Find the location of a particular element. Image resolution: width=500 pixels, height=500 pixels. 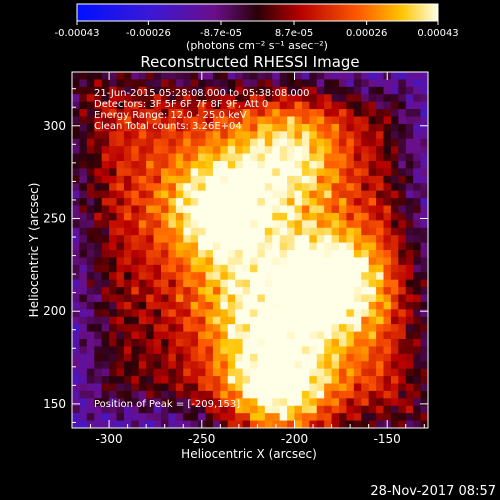

y-axis-label: Heliocentric Y (arcsec) is located at coordinates (34, 250).